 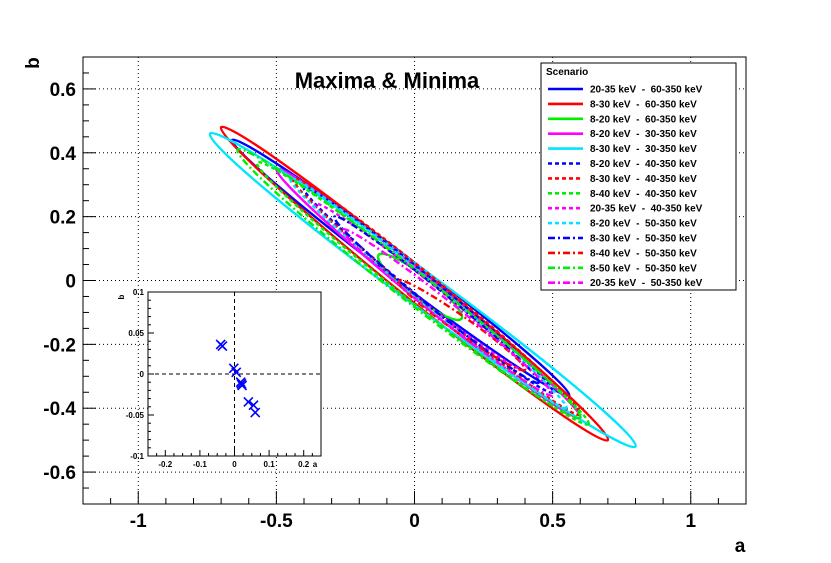 I want to click on x-tick-label: -1, so click(x=138, y=521).